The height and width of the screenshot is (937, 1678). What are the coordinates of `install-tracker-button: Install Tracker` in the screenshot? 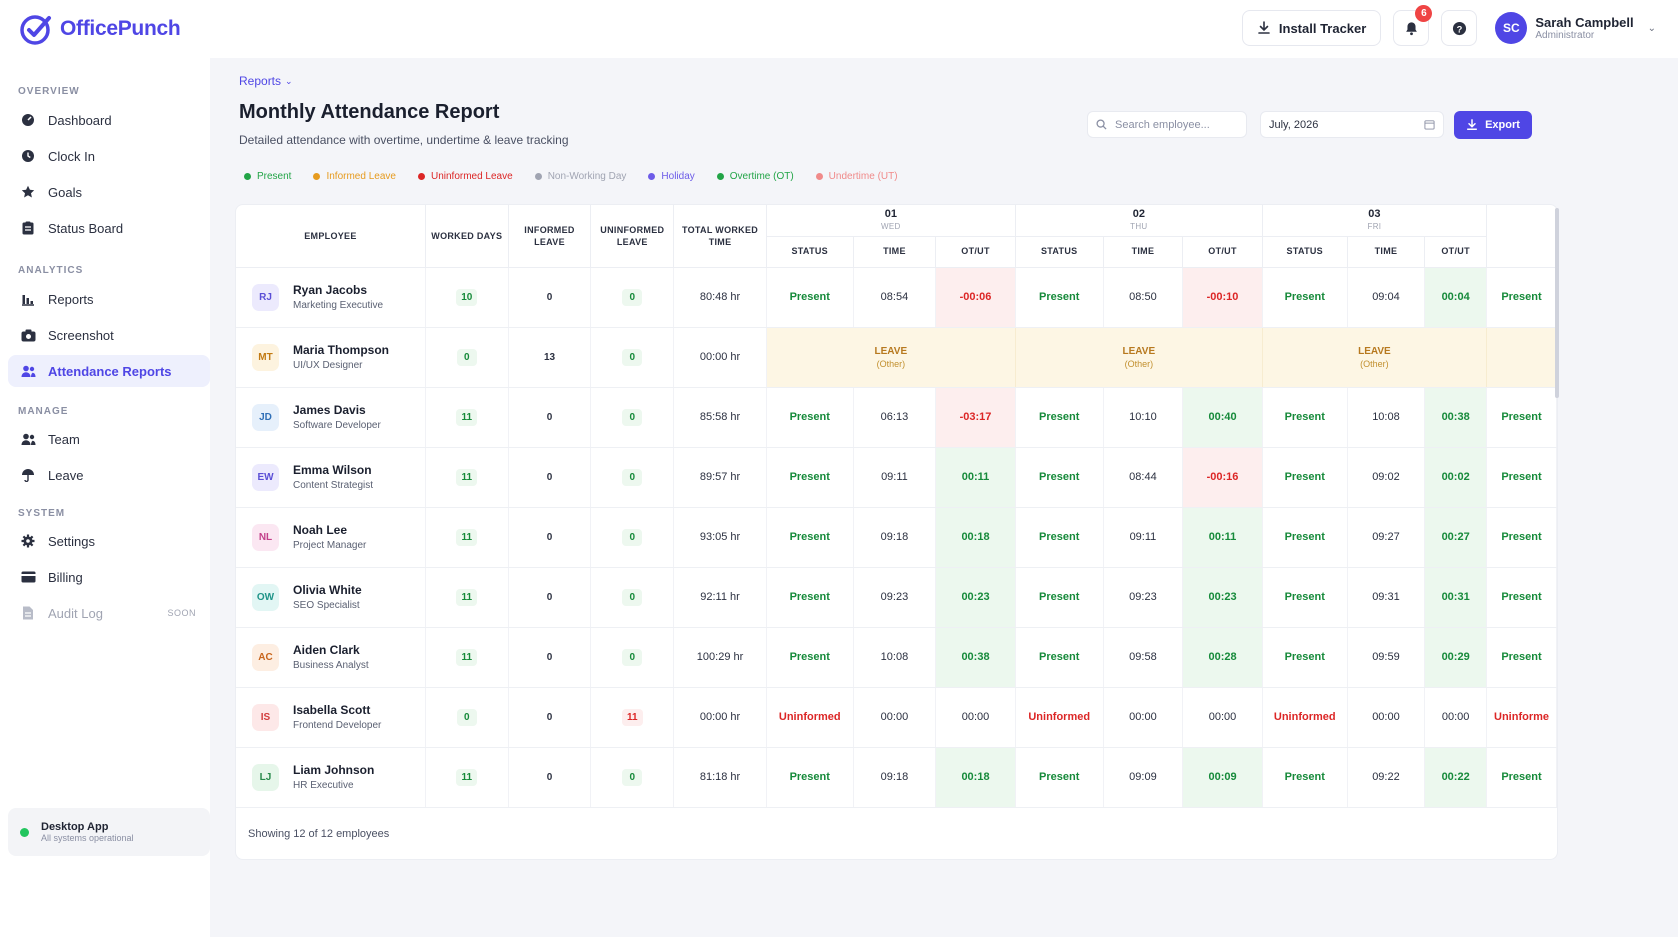 It's located at (1311, 28).